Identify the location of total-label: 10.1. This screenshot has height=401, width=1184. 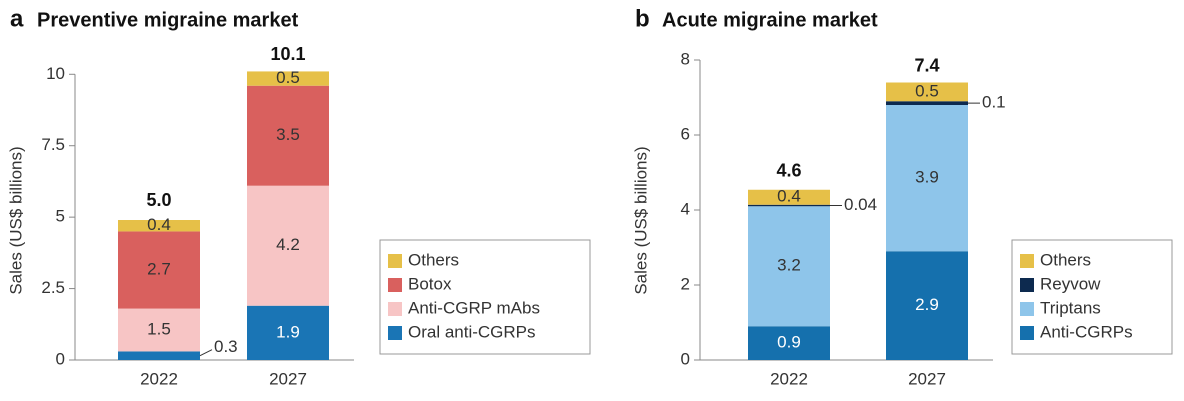
(287, 54).